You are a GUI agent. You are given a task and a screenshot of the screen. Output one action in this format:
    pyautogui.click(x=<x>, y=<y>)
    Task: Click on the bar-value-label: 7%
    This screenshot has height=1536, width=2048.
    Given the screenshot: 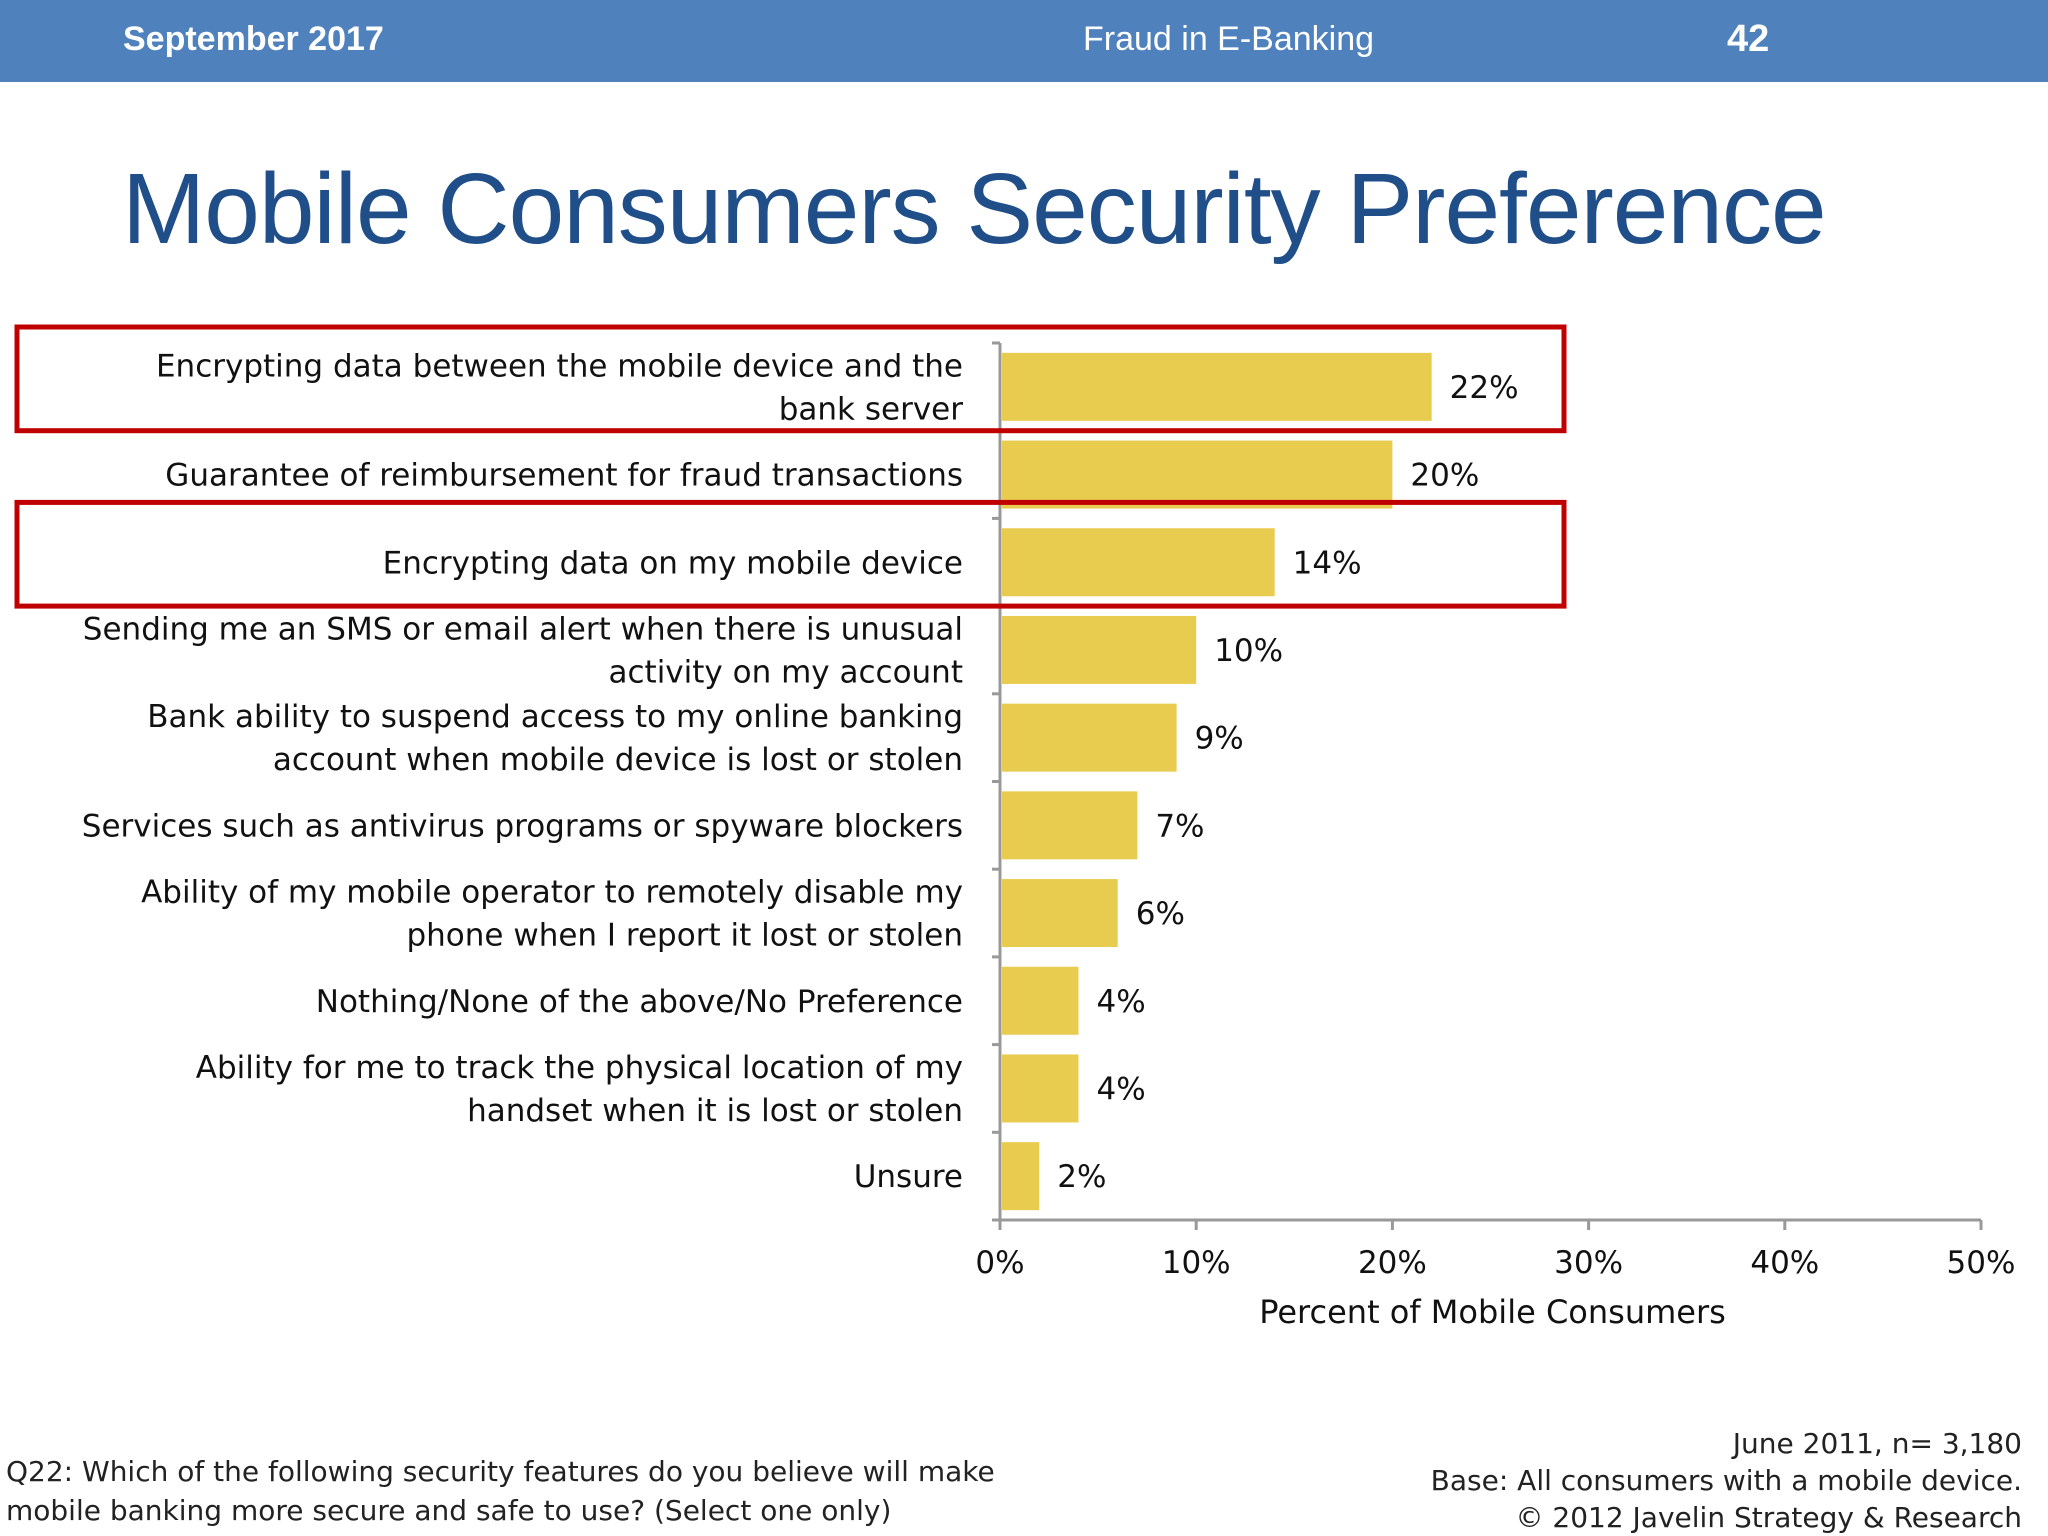 What is the action you would take?
    pyautogui.click(x=1179, y=826)
    